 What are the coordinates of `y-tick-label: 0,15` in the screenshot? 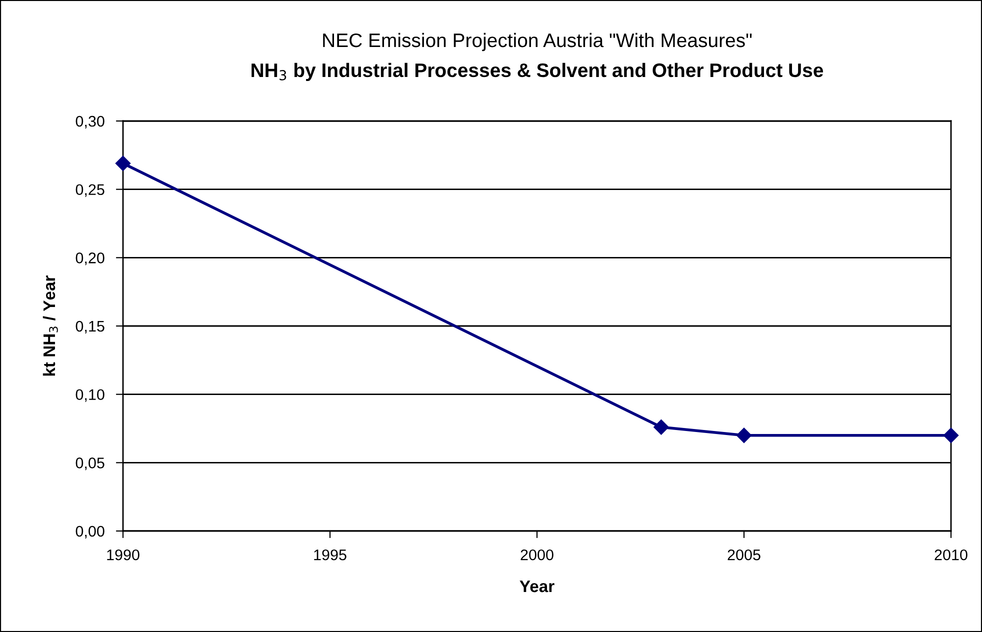 It's located at (90, 327).